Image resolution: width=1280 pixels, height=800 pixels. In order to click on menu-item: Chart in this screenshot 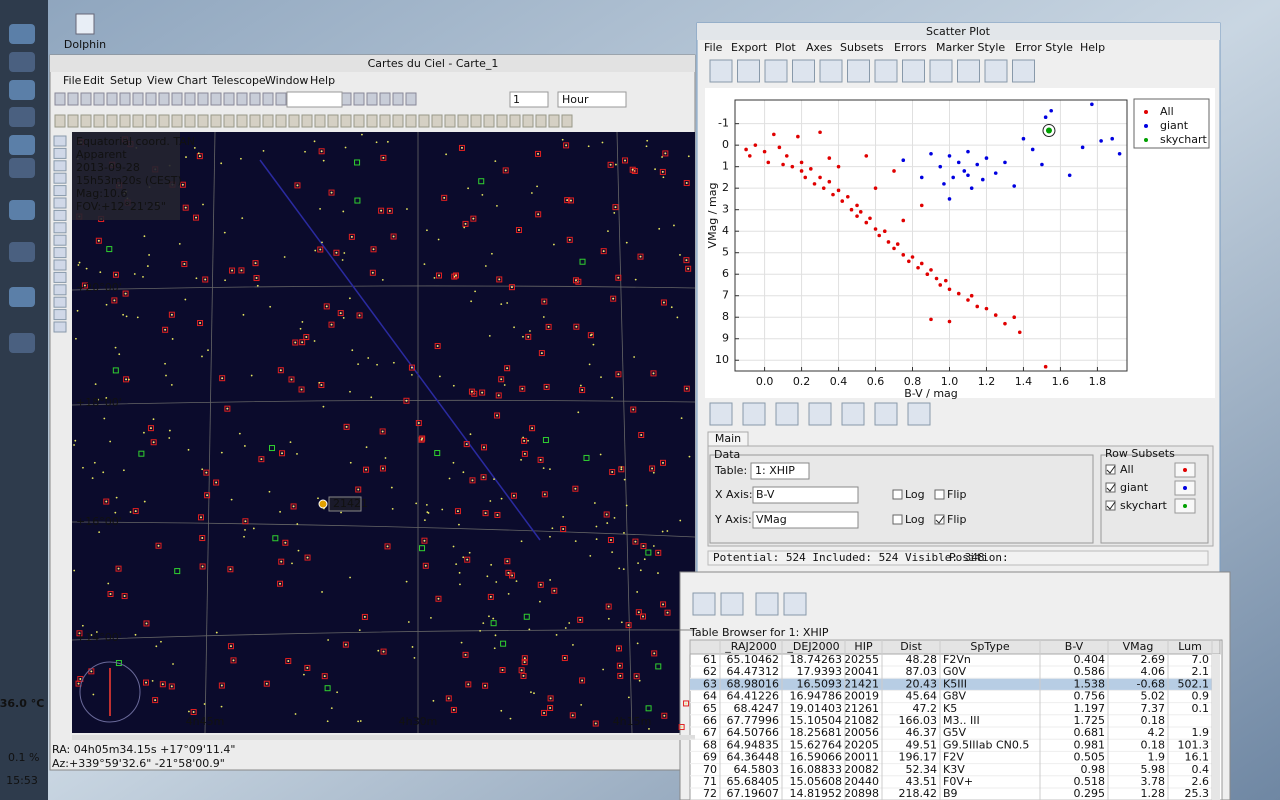, I will do `click(192, 80)`.